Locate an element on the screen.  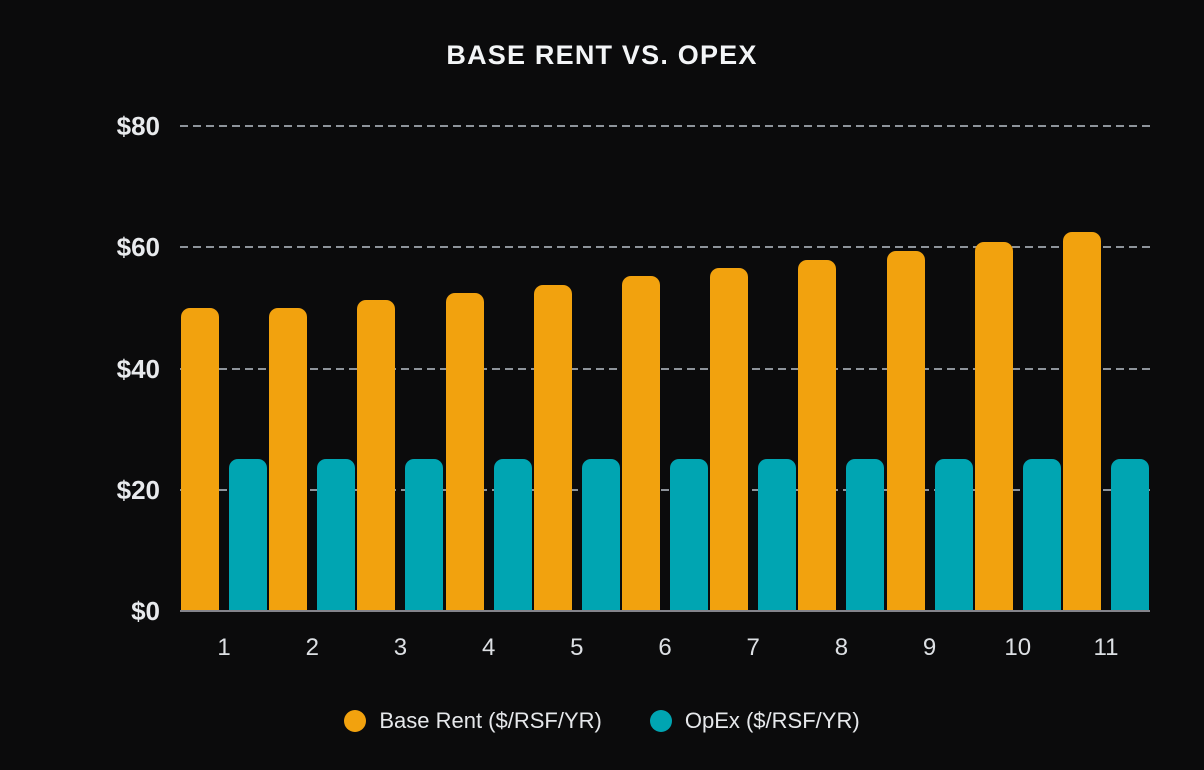
chart-legend: Base Rent ($/RSF/YR) OpEx ($/RSF/YR) is located at coordinates (602, 721).